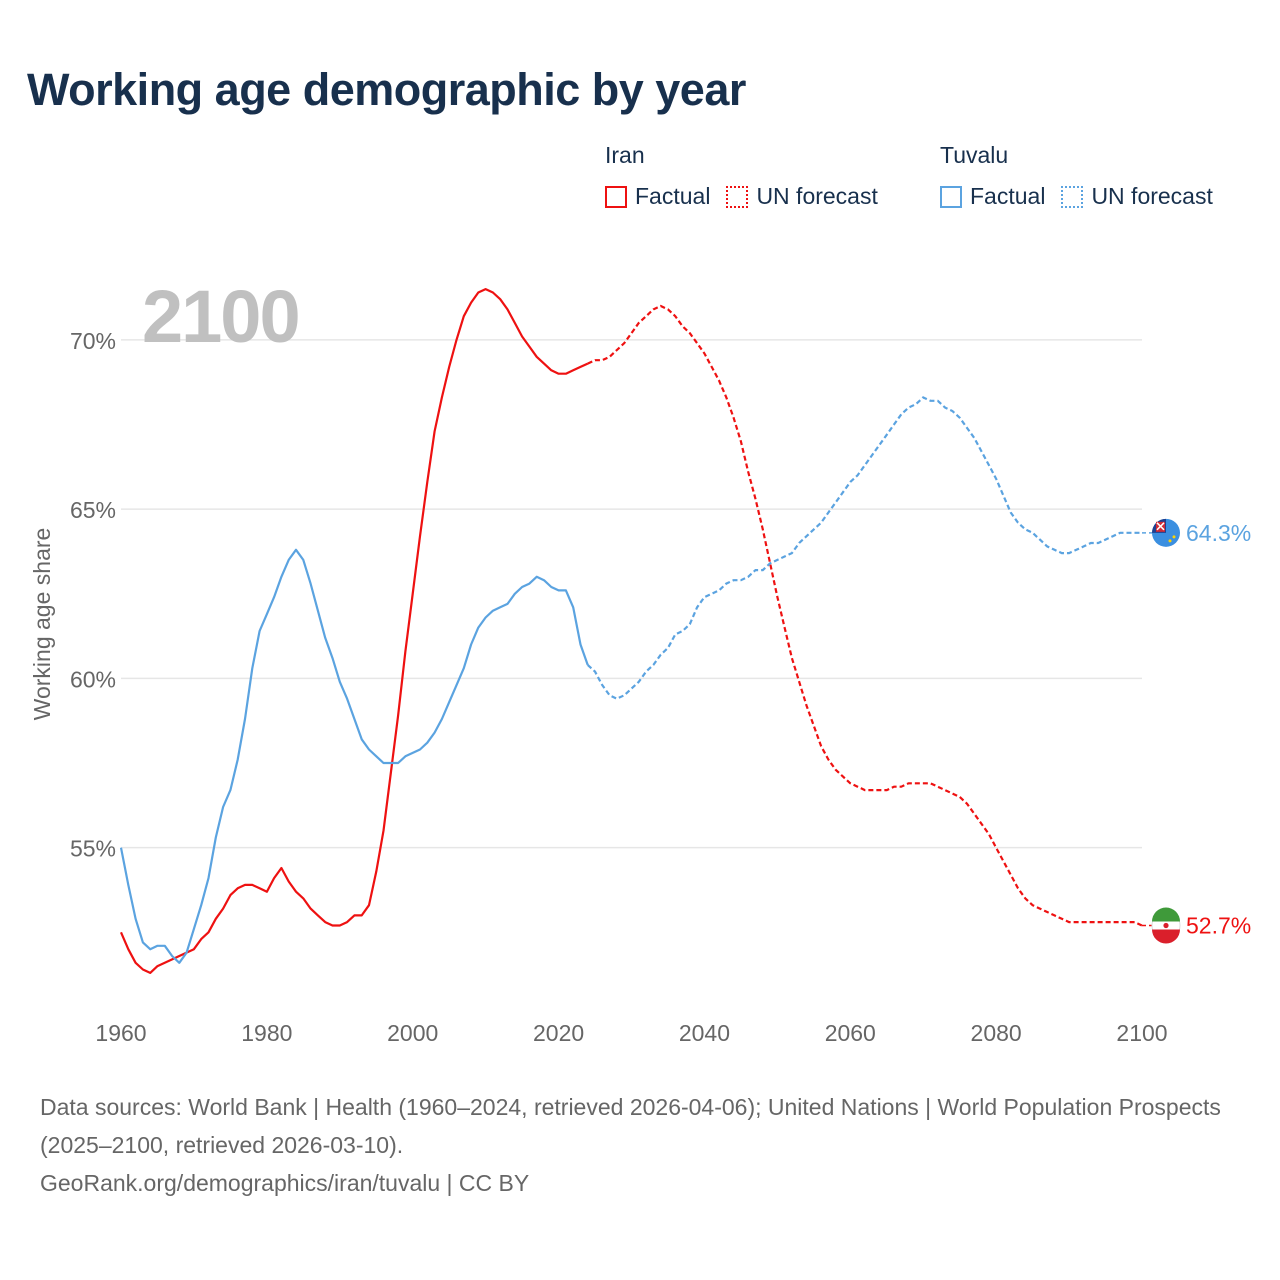  What do you see at coordinates (1141, 1033) in the screenshot?
I see `x-tick-label: 2100` at bounding box center [1141, 1033].